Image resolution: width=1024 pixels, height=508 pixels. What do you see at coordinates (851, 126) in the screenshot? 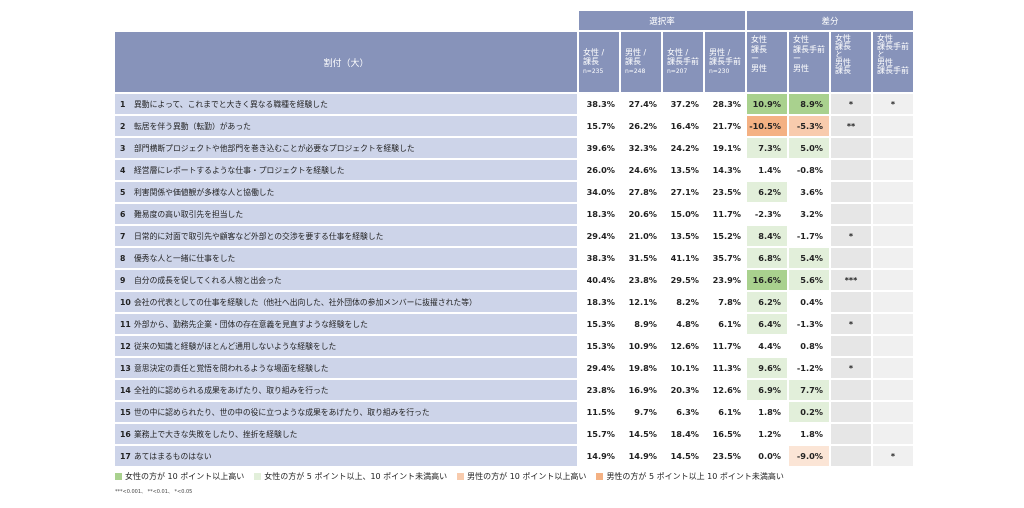
I see `significance-cell: **` at bounding box center [851, 126].